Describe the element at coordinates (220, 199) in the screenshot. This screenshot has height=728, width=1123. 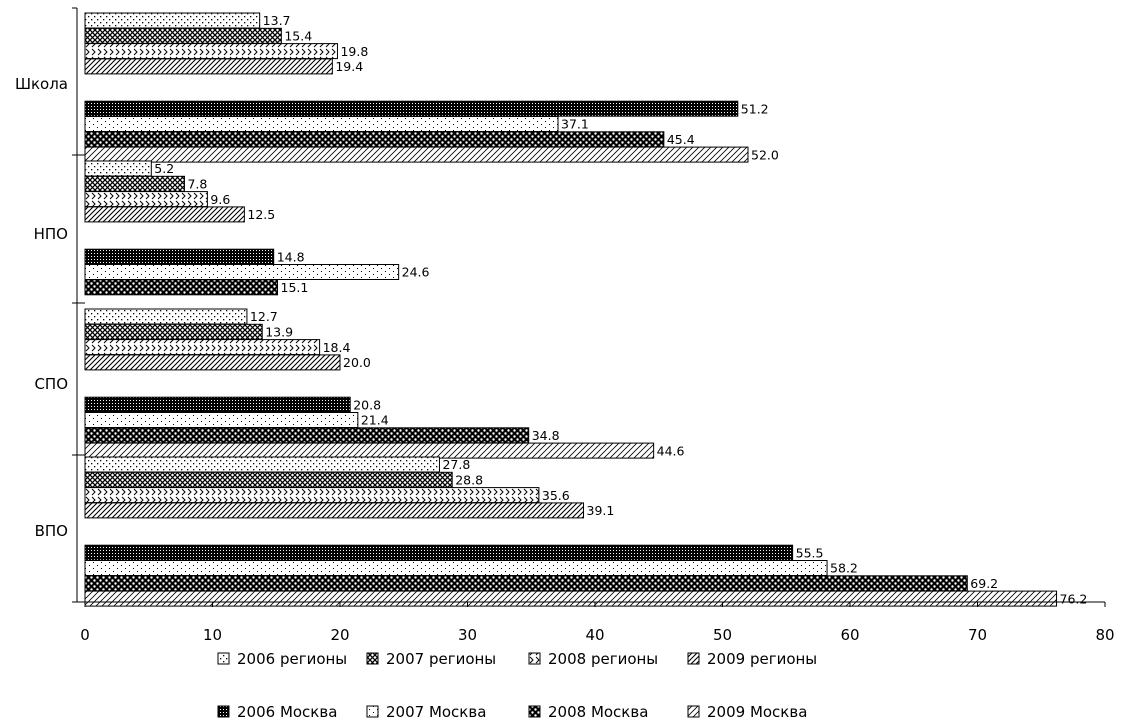
I see `data-label-npo-series-2: 9.6` at that location.